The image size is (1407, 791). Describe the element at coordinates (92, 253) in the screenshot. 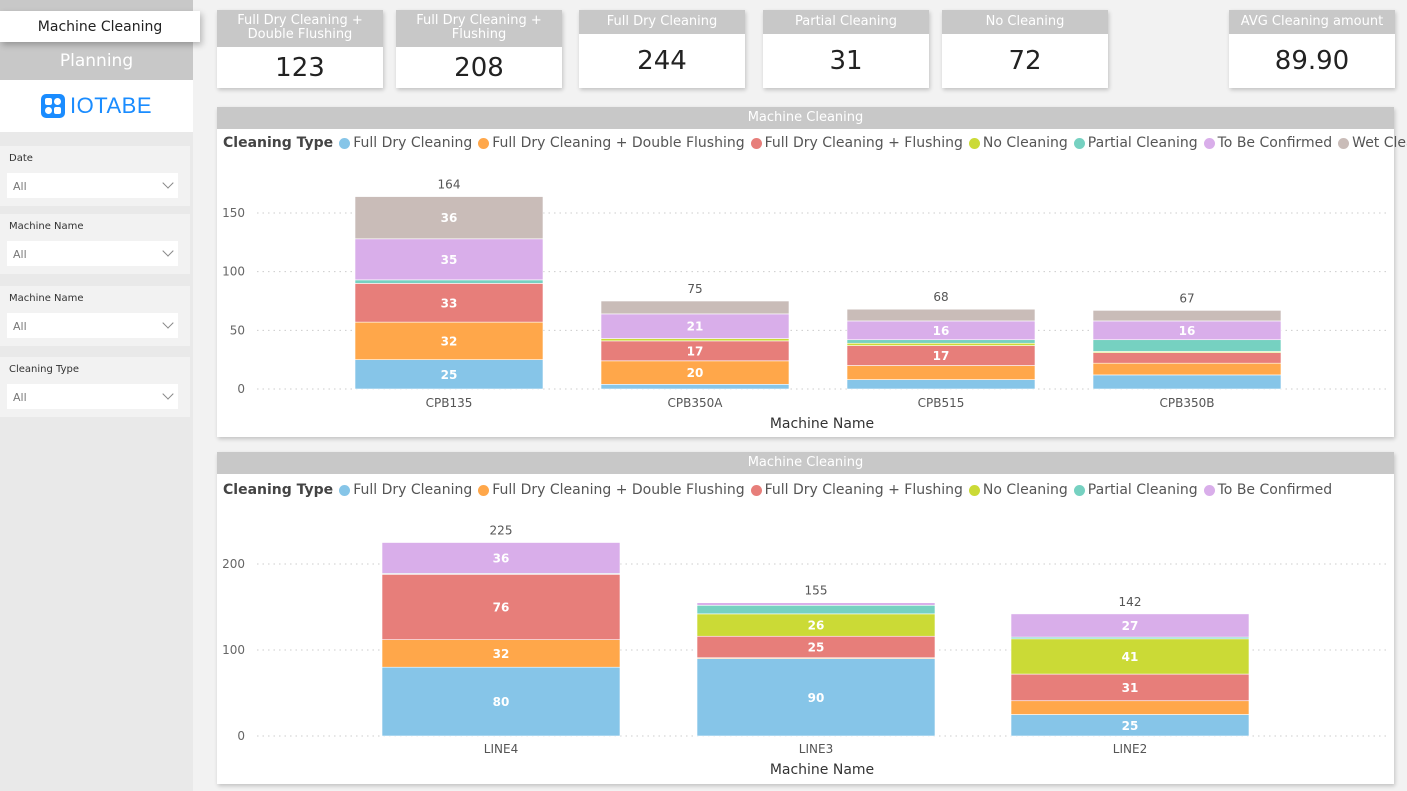

I see `machine-name-dropdown: All` at that location.